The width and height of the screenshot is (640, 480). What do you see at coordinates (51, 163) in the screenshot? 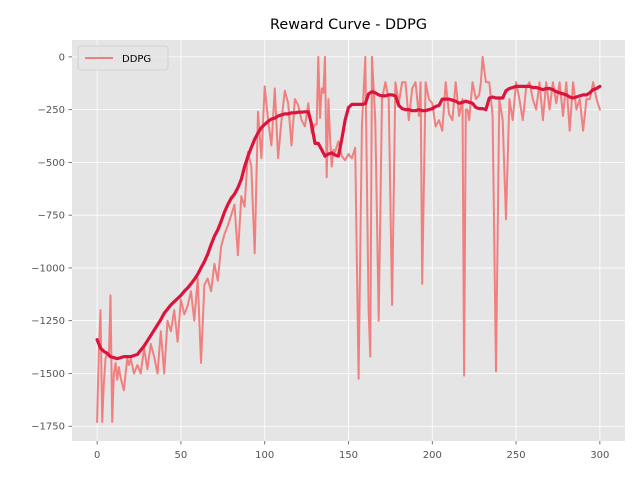
I see `y-tick-label: −500` at bounding box center [51, 163].